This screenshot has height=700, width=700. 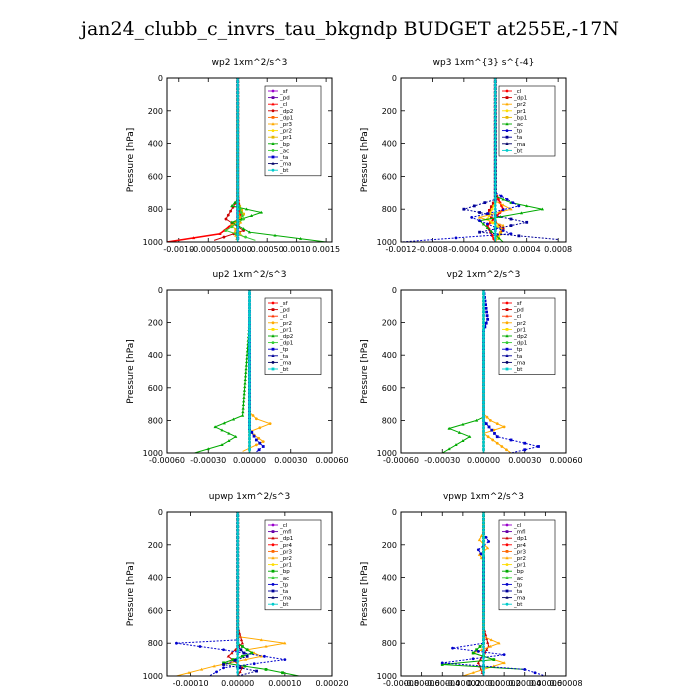 What do you see at coordinates (267, 249) in the screenshot?
I see `x-tick-label: 0.00050` at bounding box center [267, 249].